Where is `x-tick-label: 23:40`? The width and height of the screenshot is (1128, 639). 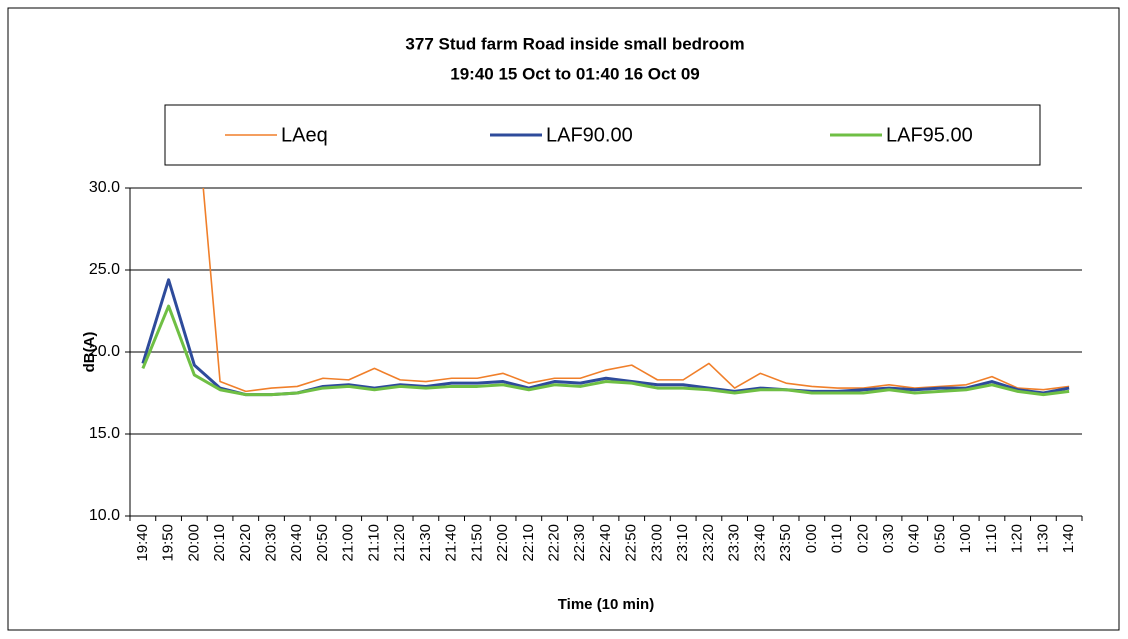
x-tick-label: 23:40 is located at coordinates (759, 543).